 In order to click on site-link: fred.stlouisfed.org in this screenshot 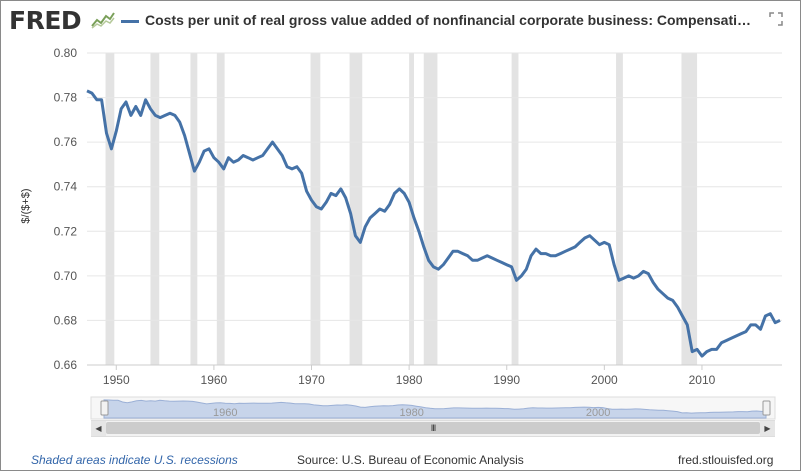, I will do `click(726, 460)`.